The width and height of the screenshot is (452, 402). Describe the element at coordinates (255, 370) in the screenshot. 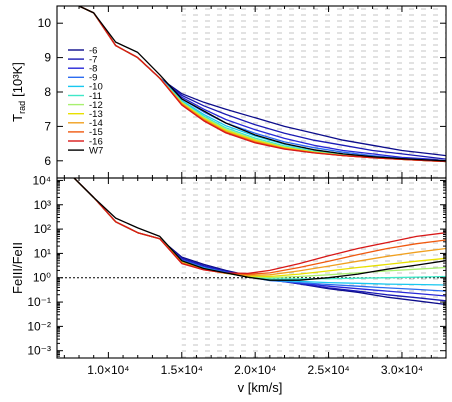

I see `x-tick-label: 2.0×10⁴` at that location.